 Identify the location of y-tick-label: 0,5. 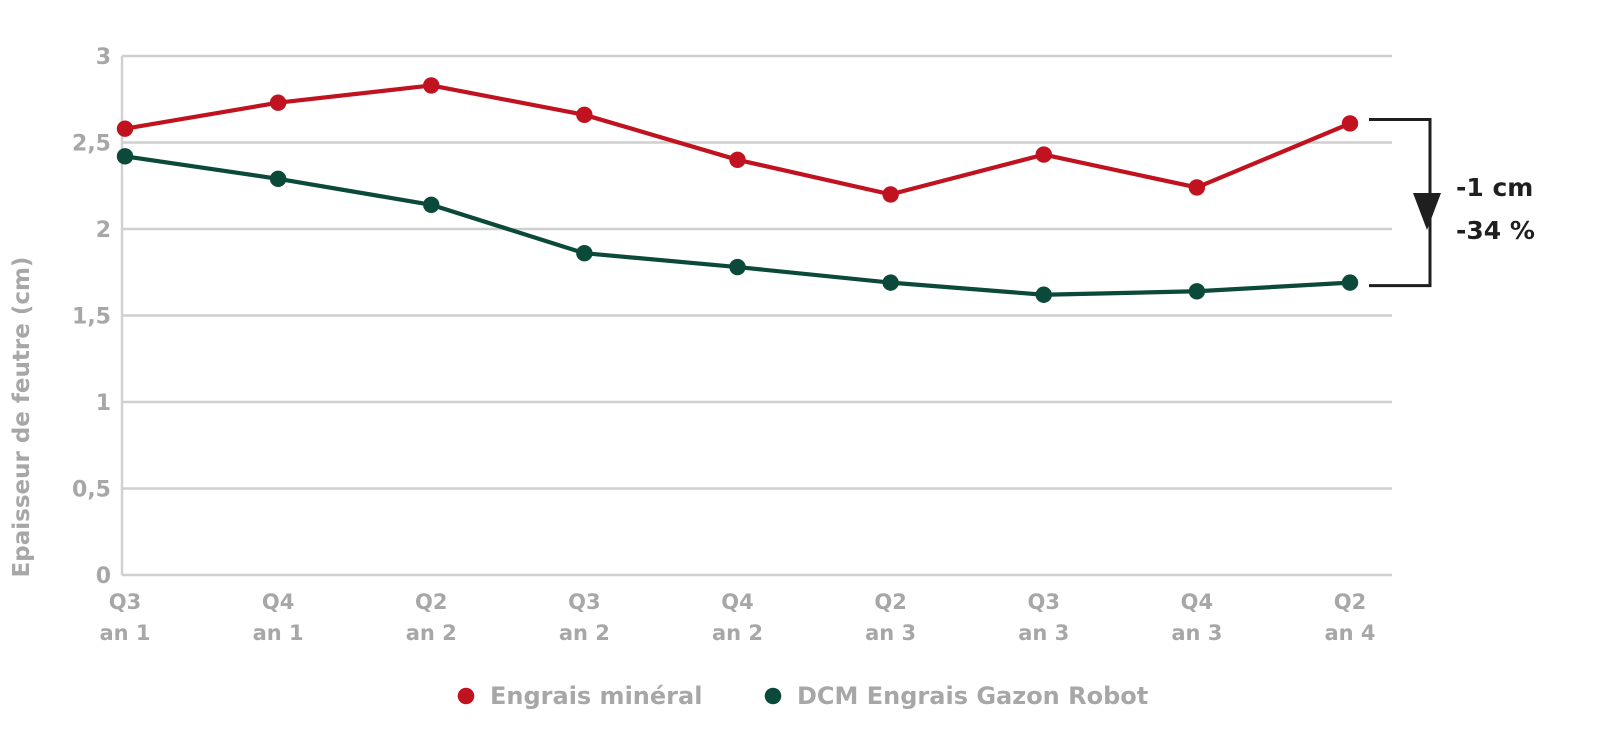
(91, 490).